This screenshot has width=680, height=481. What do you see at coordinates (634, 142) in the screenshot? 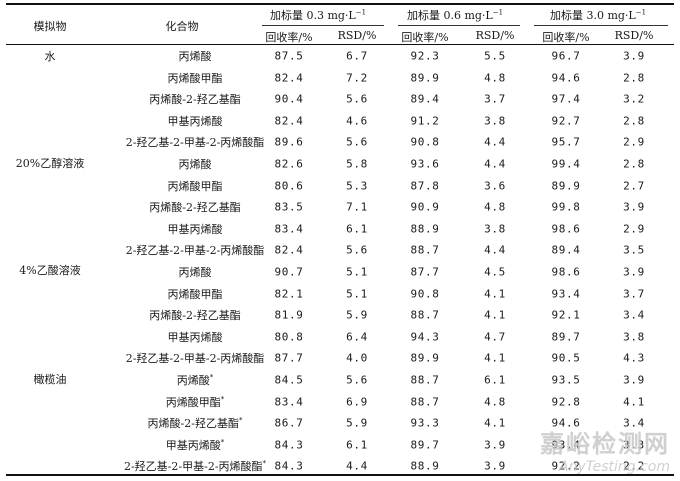
I see `rsd-value: 2.9` at bounding box center [634, 142].